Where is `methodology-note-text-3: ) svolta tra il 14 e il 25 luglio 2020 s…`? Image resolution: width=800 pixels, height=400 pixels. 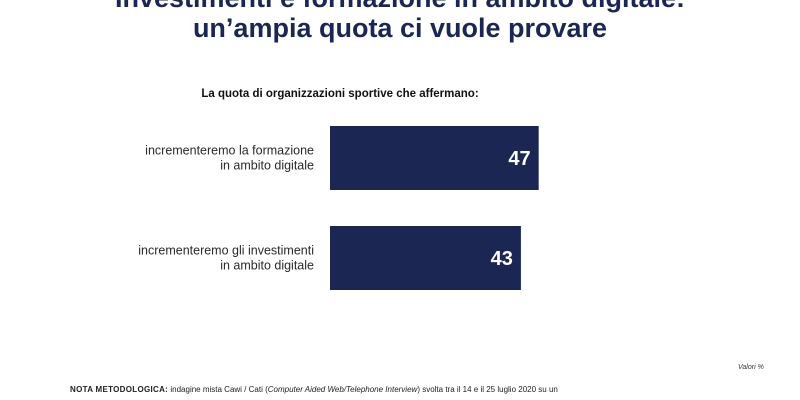
methodology-note-text-3: ) svolta tra il 14 e il 25 luglio 2020 s… is located at coordinates (487, 389).